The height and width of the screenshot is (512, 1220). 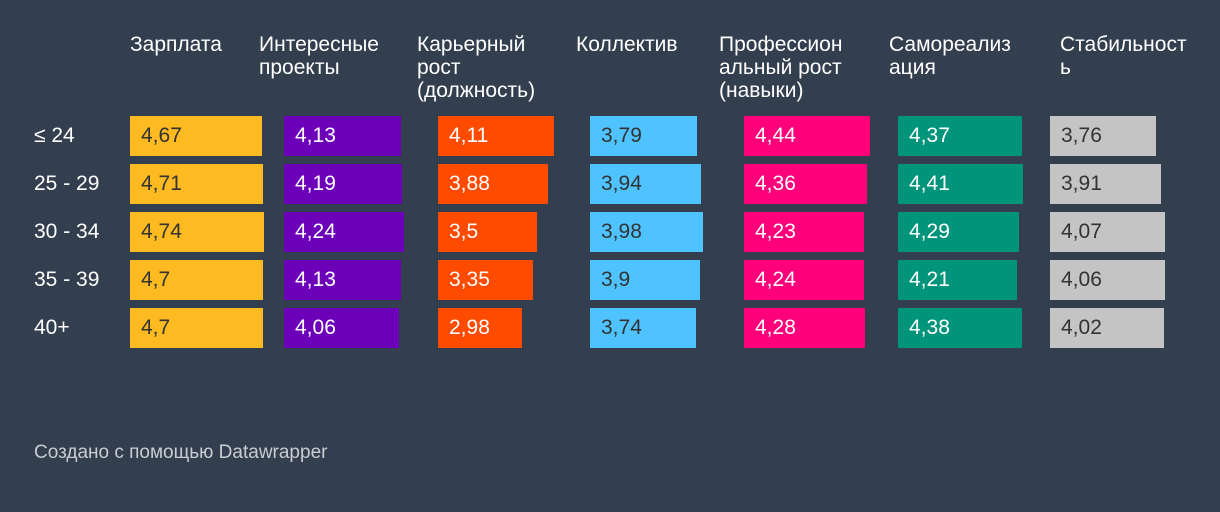 I want to click on bar-value-label: 4,36, so click(x=775, y=183).